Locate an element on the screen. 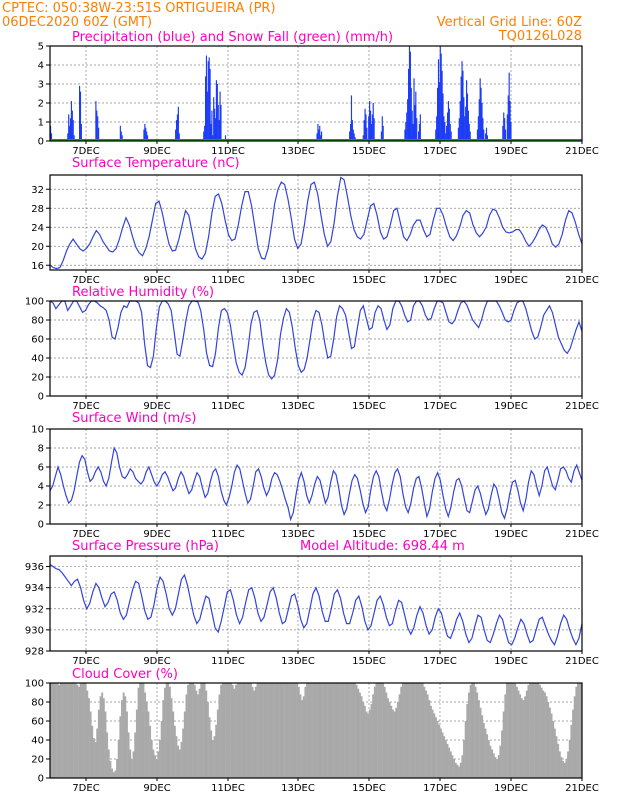  y-tick-label: 8 is located at coordinates (41, 449).